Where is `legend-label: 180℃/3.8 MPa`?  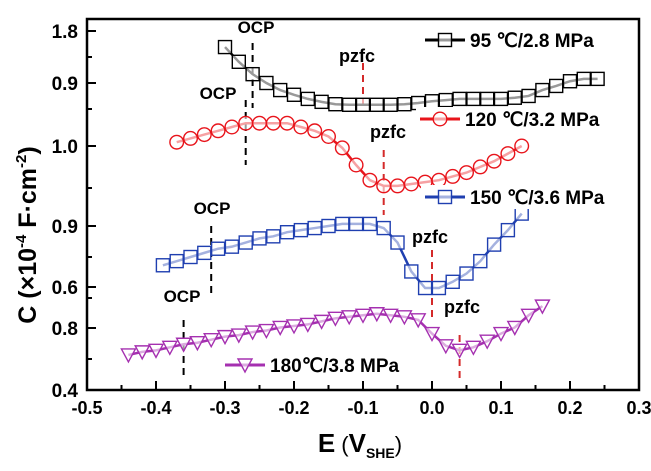 legend-label: 180℃/3.8 MPa is located at coordinates (335, 366).